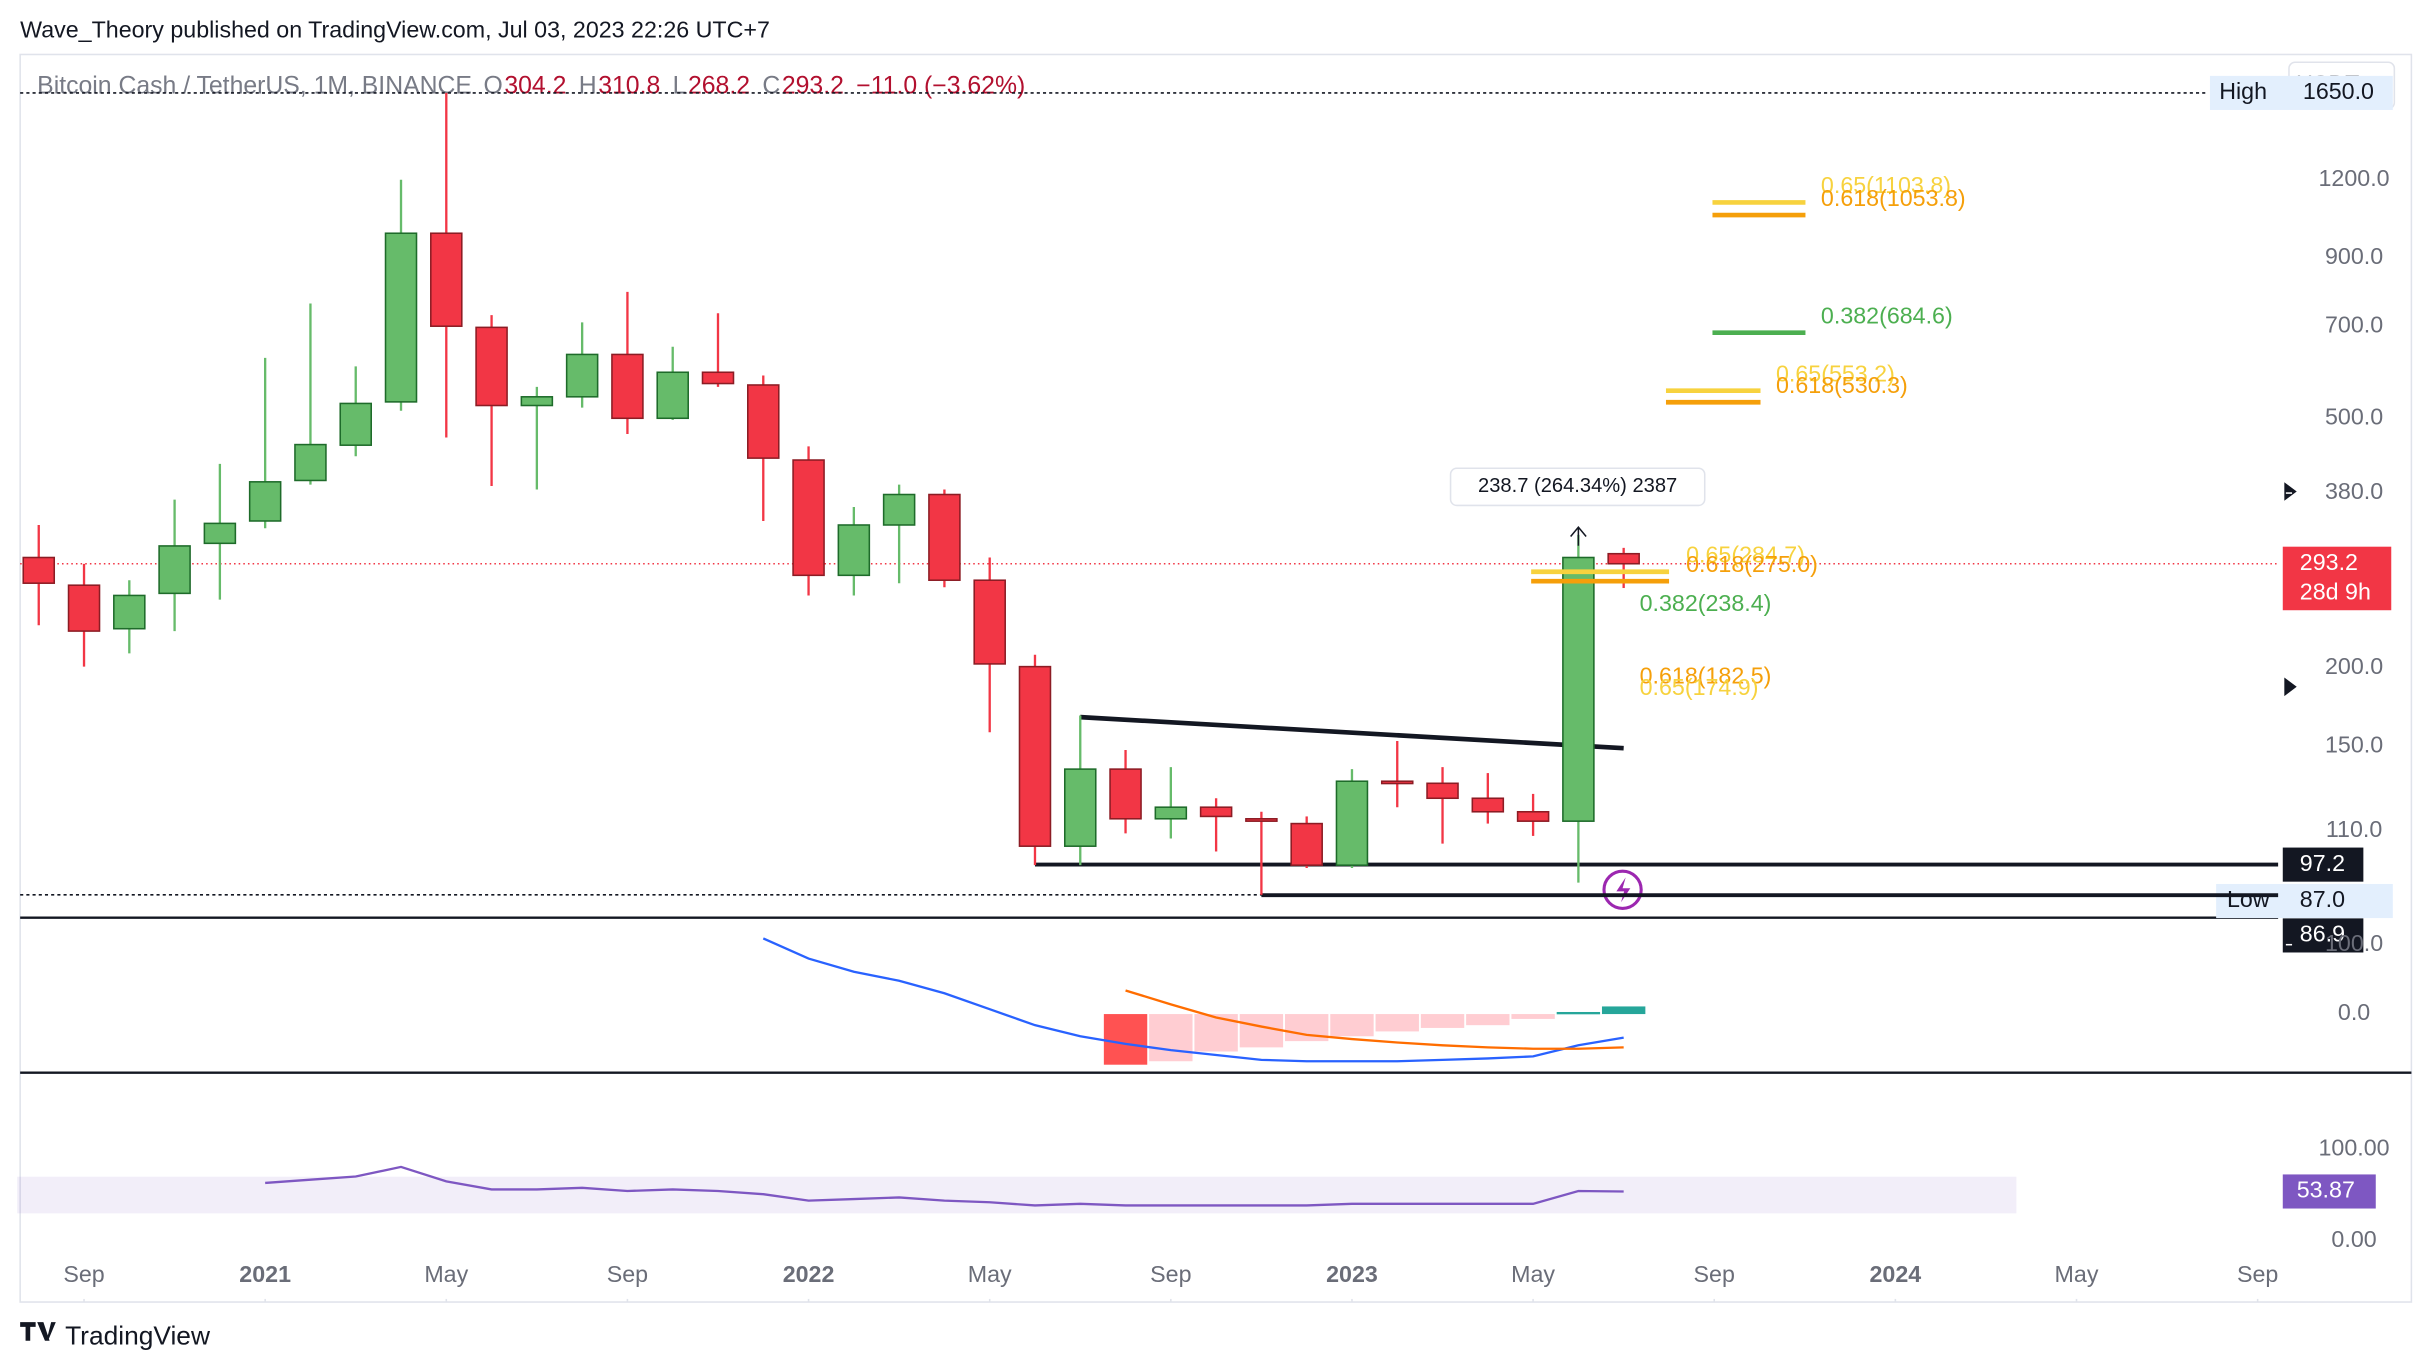  Describe the element at coordinates (680, 86) in the screenshot. I see `ohlc-key: L` at that location.